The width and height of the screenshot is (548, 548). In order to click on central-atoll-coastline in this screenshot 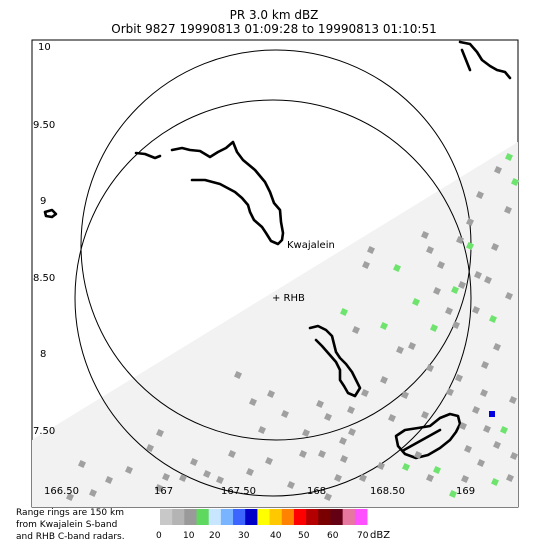, I will do `click(335, 361)`.